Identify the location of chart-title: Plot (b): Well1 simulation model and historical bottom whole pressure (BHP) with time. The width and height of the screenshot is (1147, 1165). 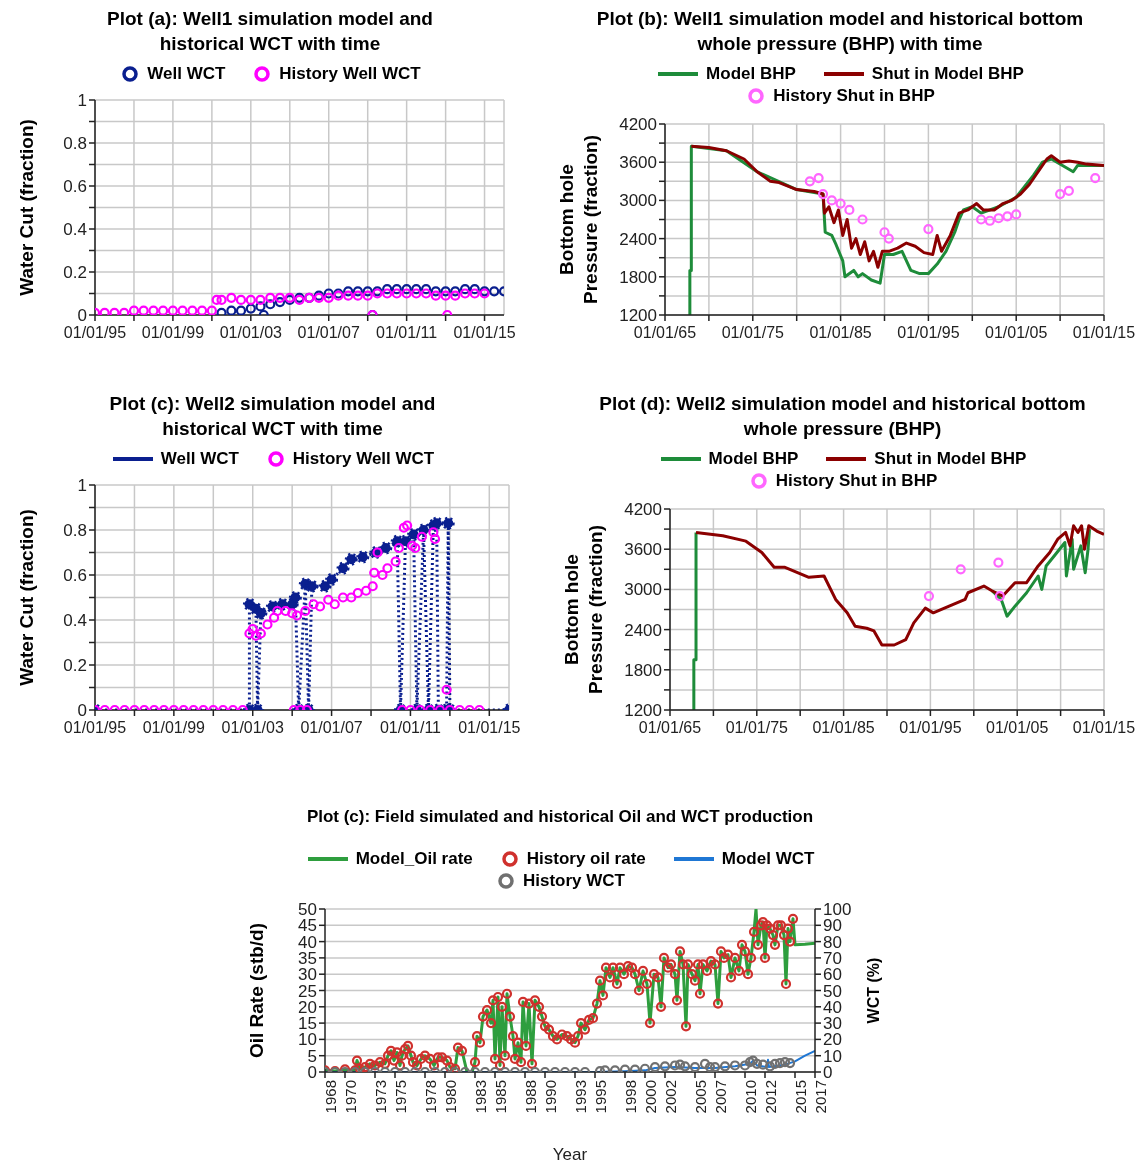
(840, 31).